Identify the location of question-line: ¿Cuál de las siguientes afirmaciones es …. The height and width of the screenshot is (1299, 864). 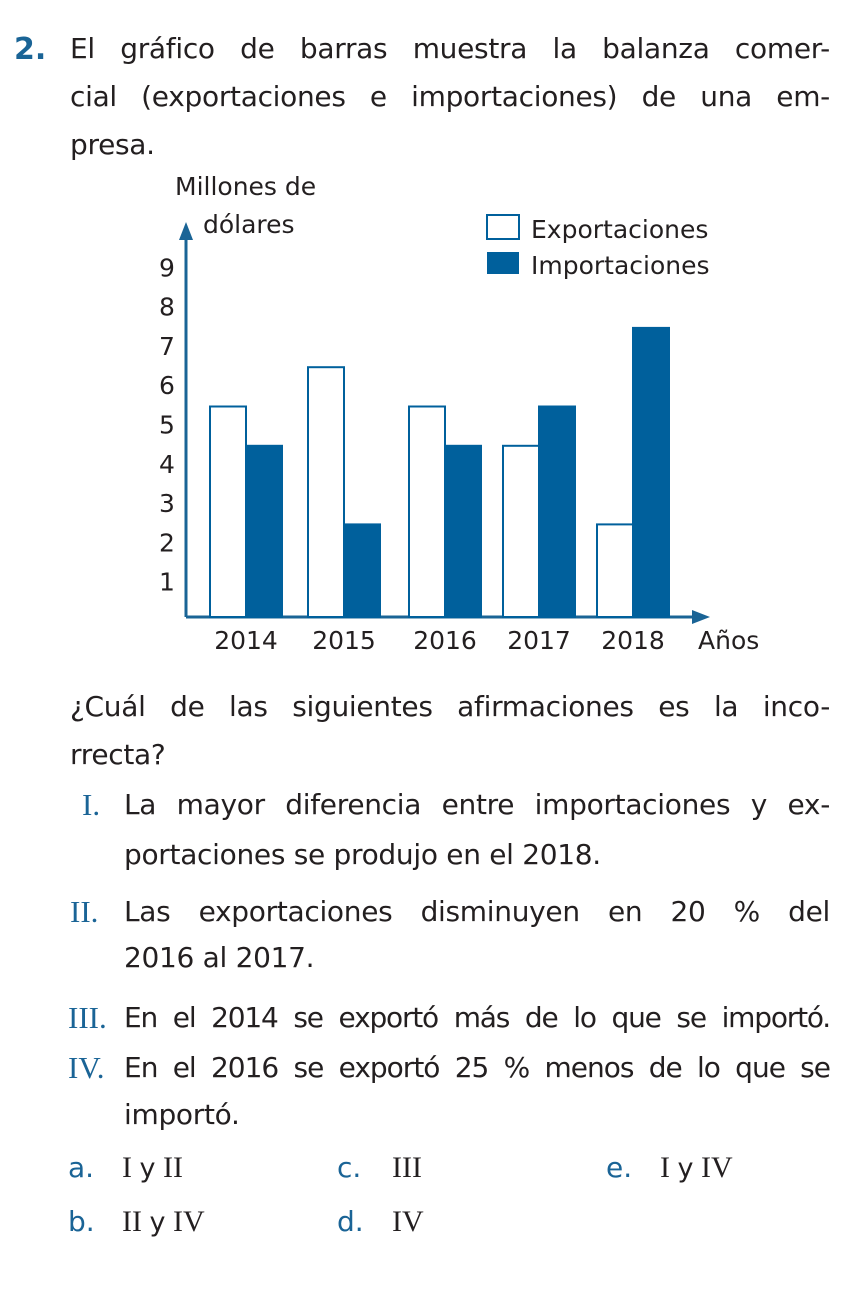
(450, 706).